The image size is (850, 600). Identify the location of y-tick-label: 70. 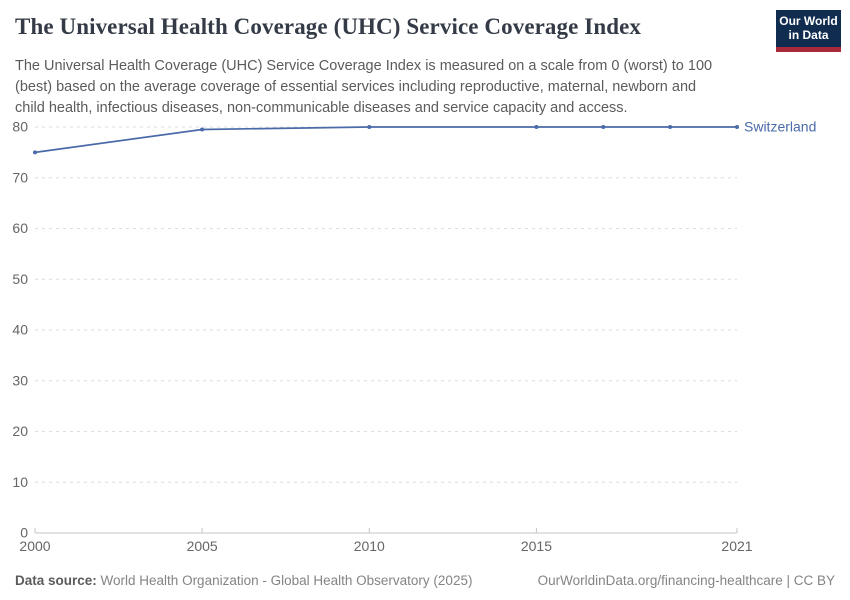
(20, 177).